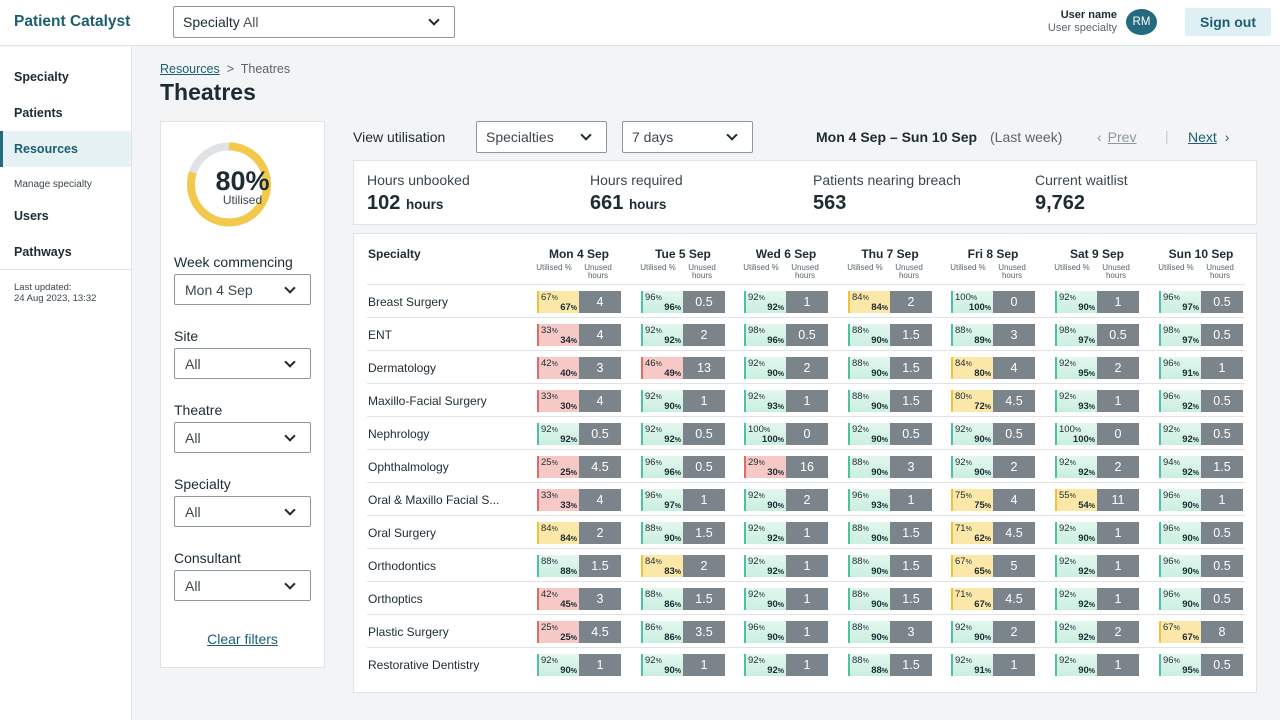  Describe the element at coordinates (190, 69) in the screenshot. I see `breadcrumb-resources-link: Resources` at that location.